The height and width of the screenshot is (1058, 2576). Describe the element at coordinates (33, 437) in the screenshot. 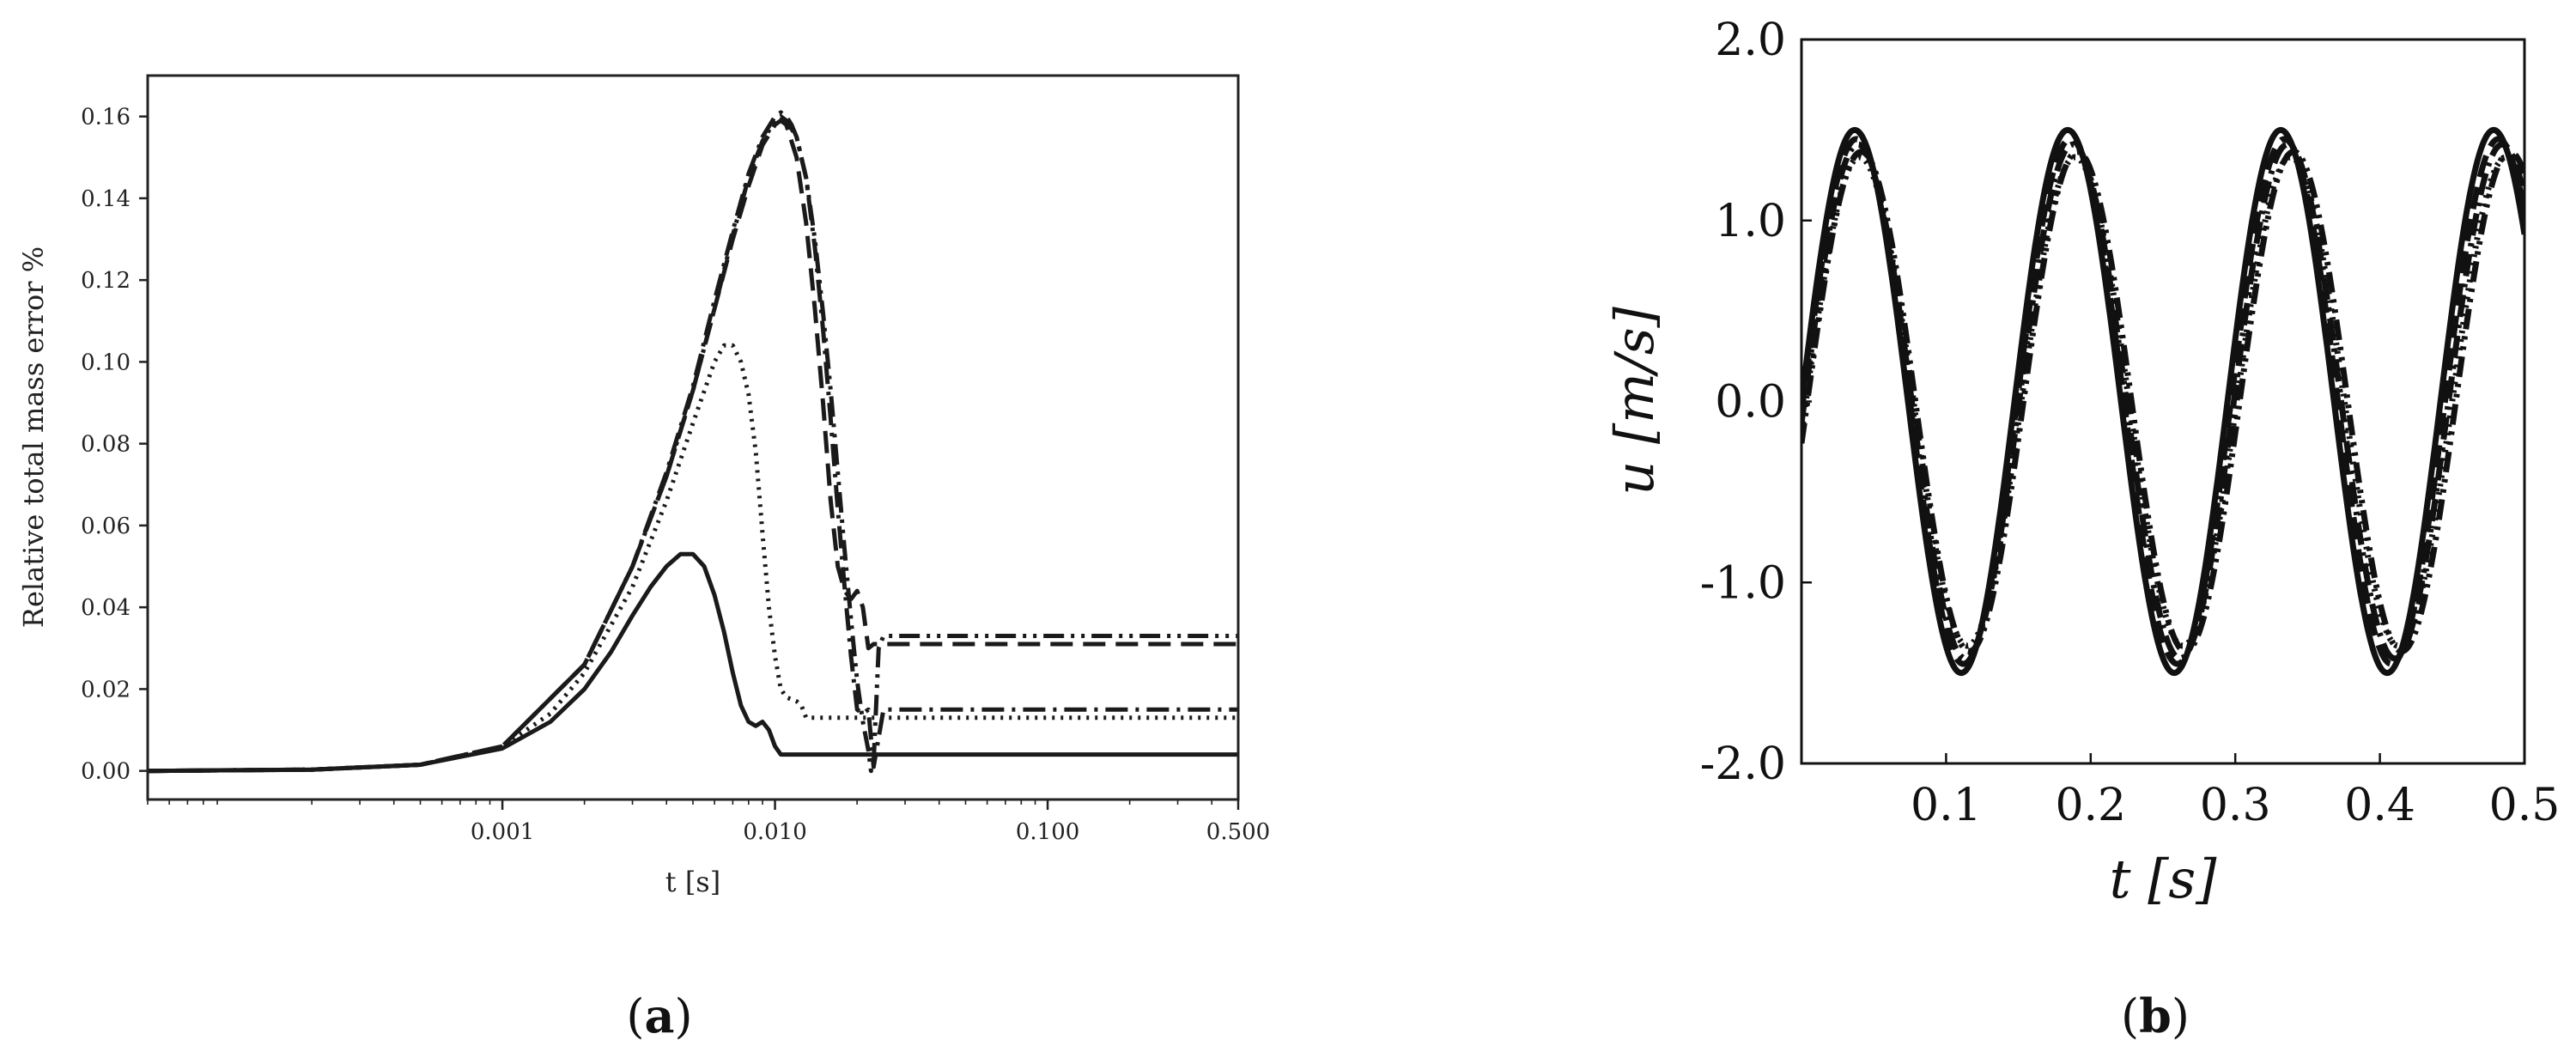

I see `panel-a-y-axis-label: Relative total mass error %` at that location.